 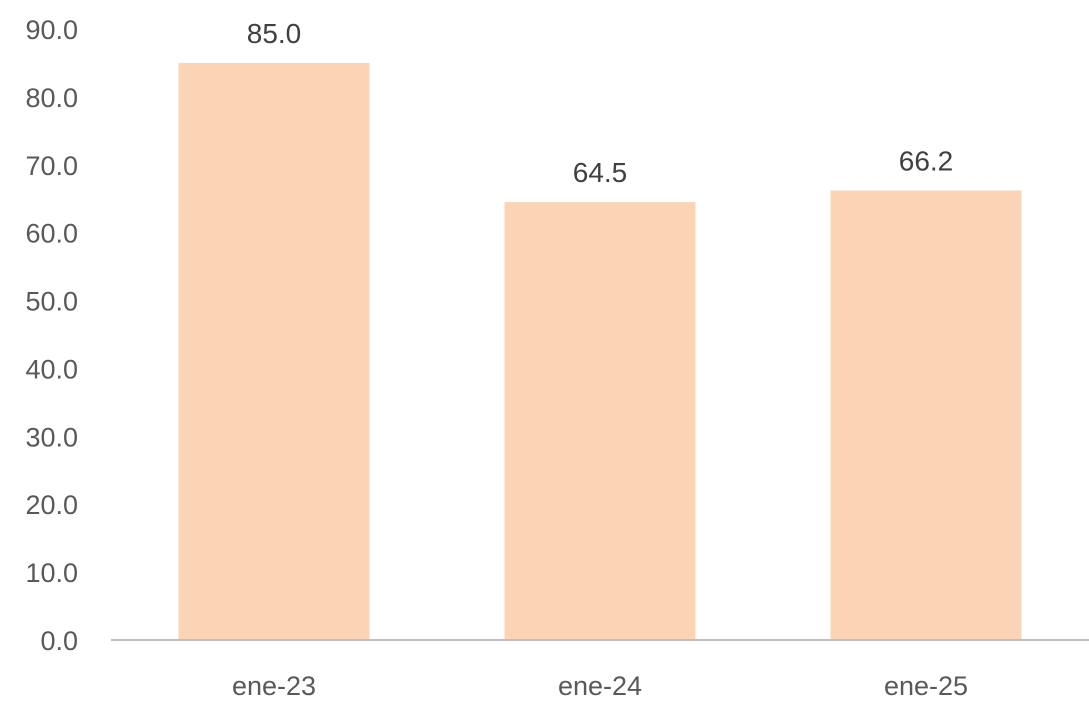 What do you see at coordinates (51, 234) in the screenshot?
I see `y-tick-label: 60.0` at bounding box center [51, 234].